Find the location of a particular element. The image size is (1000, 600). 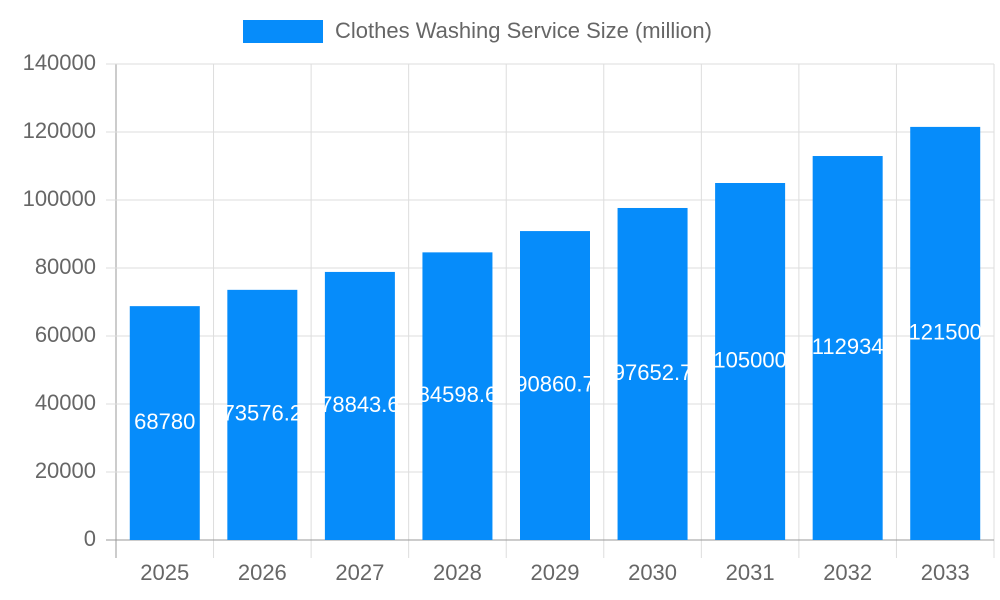

x-tick-label: 2033 is located at coordinates (945, 572).